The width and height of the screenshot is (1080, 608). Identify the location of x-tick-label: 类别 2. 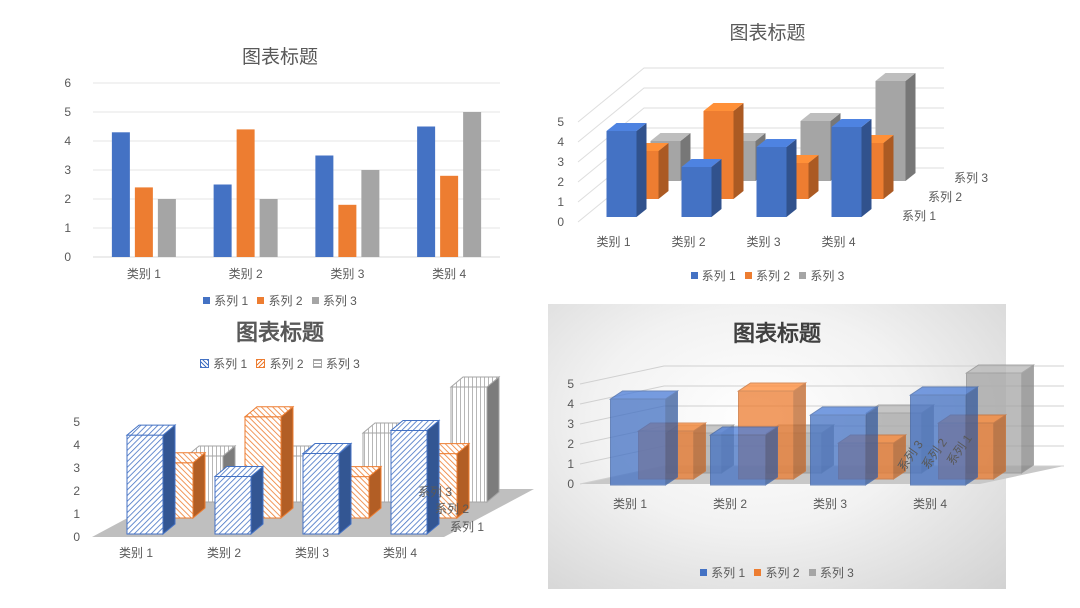
(688, 242).